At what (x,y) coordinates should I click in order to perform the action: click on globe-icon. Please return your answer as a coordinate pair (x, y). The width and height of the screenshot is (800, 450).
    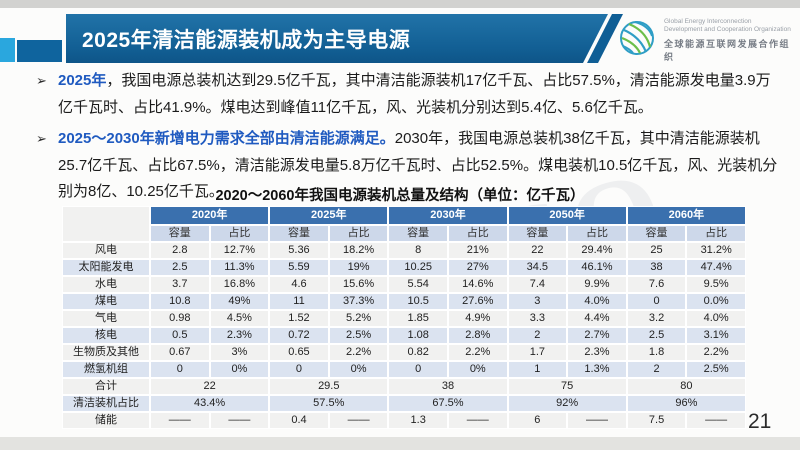
    Looking at the image, I should click on (637, 40).